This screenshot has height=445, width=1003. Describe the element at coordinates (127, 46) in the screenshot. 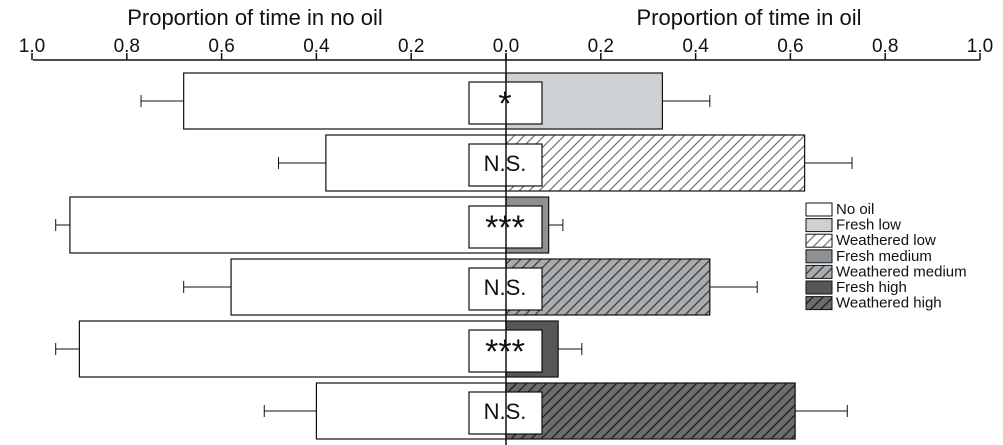

I see `left-tick-label: 0.8` at that location.